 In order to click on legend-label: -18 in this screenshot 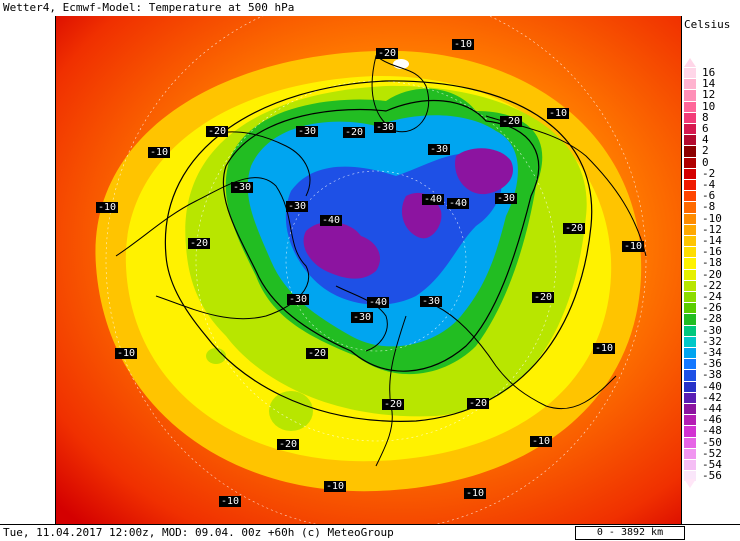, I will do `click(712, 263)`.